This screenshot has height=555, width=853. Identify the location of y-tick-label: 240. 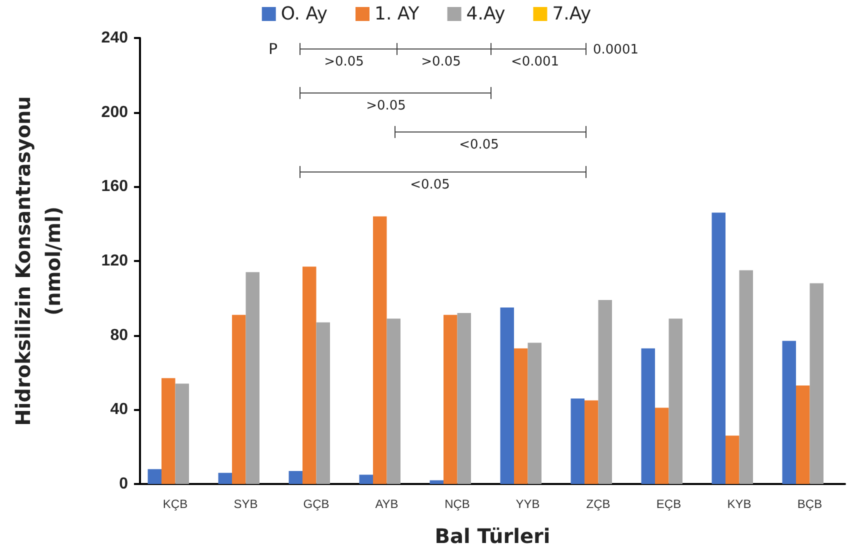
(114, 38).